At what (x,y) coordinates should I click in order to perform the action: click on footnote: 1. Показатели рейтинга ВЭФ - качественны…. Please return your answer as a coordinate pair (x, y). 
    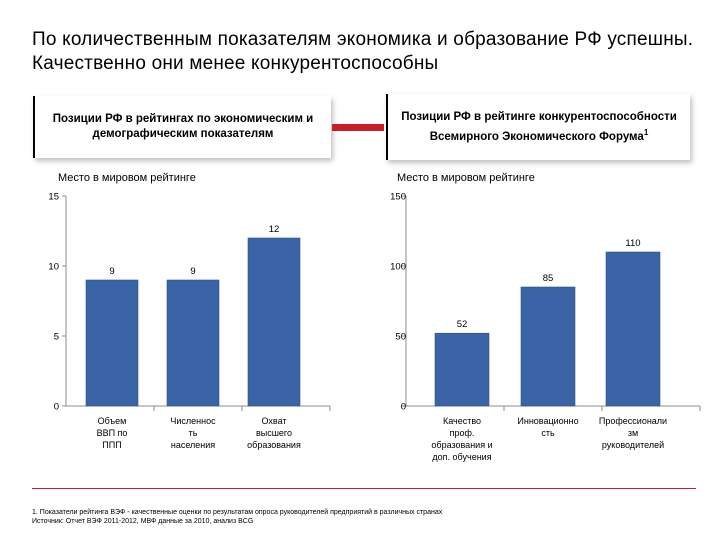
    Looking at the image, I should click on (362, 517).